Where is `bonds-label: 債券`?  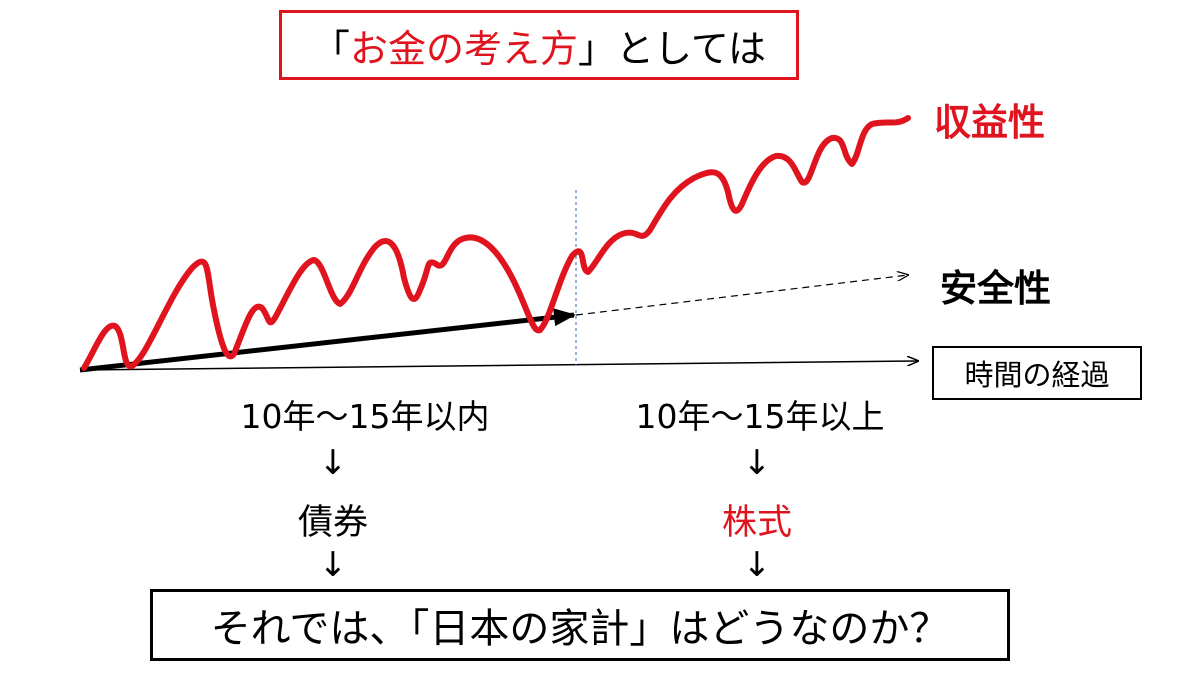 bonds-label: 債券 is located at coordinates (333, 523).